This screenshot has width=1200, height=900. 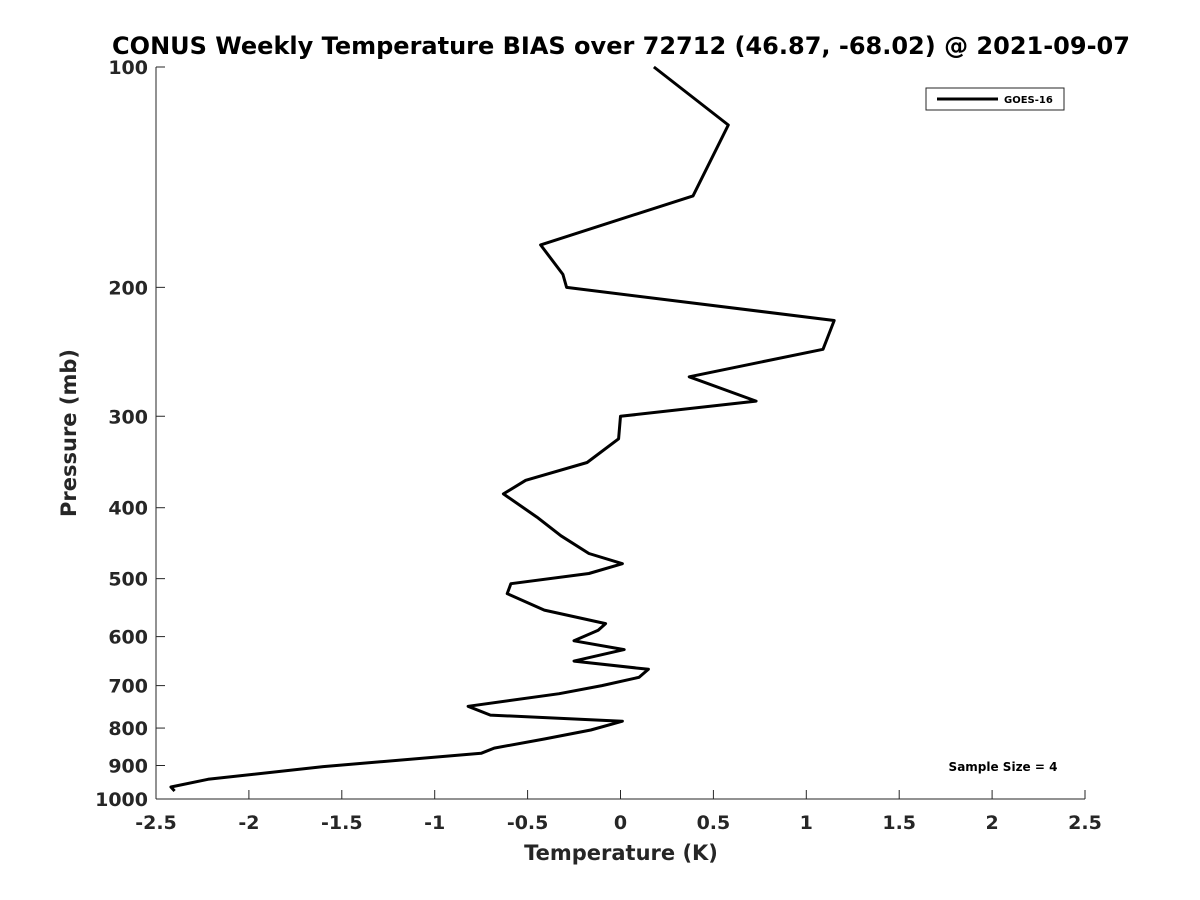 What do you see at coordinates (714, 823) in the screenshot?
I see `x-tick-label: 0.5` at bounding box center [714, 823].